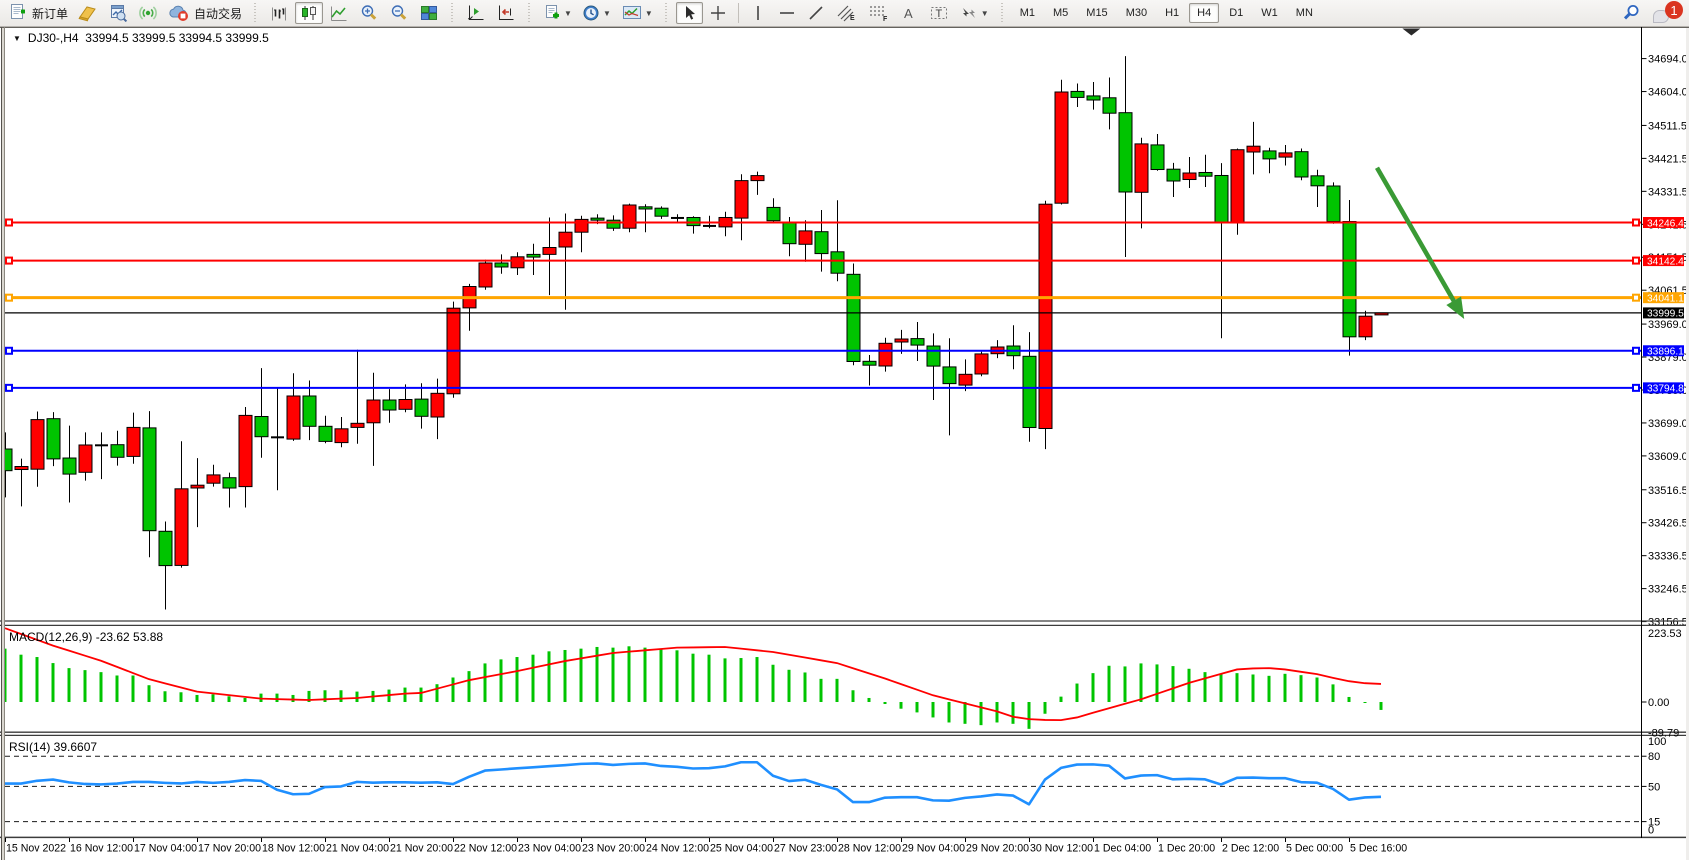  Describe the element at coordinates (997, 849) in the screenshot. I see `date-tick-label: 29 Nov 20:00` at that location.